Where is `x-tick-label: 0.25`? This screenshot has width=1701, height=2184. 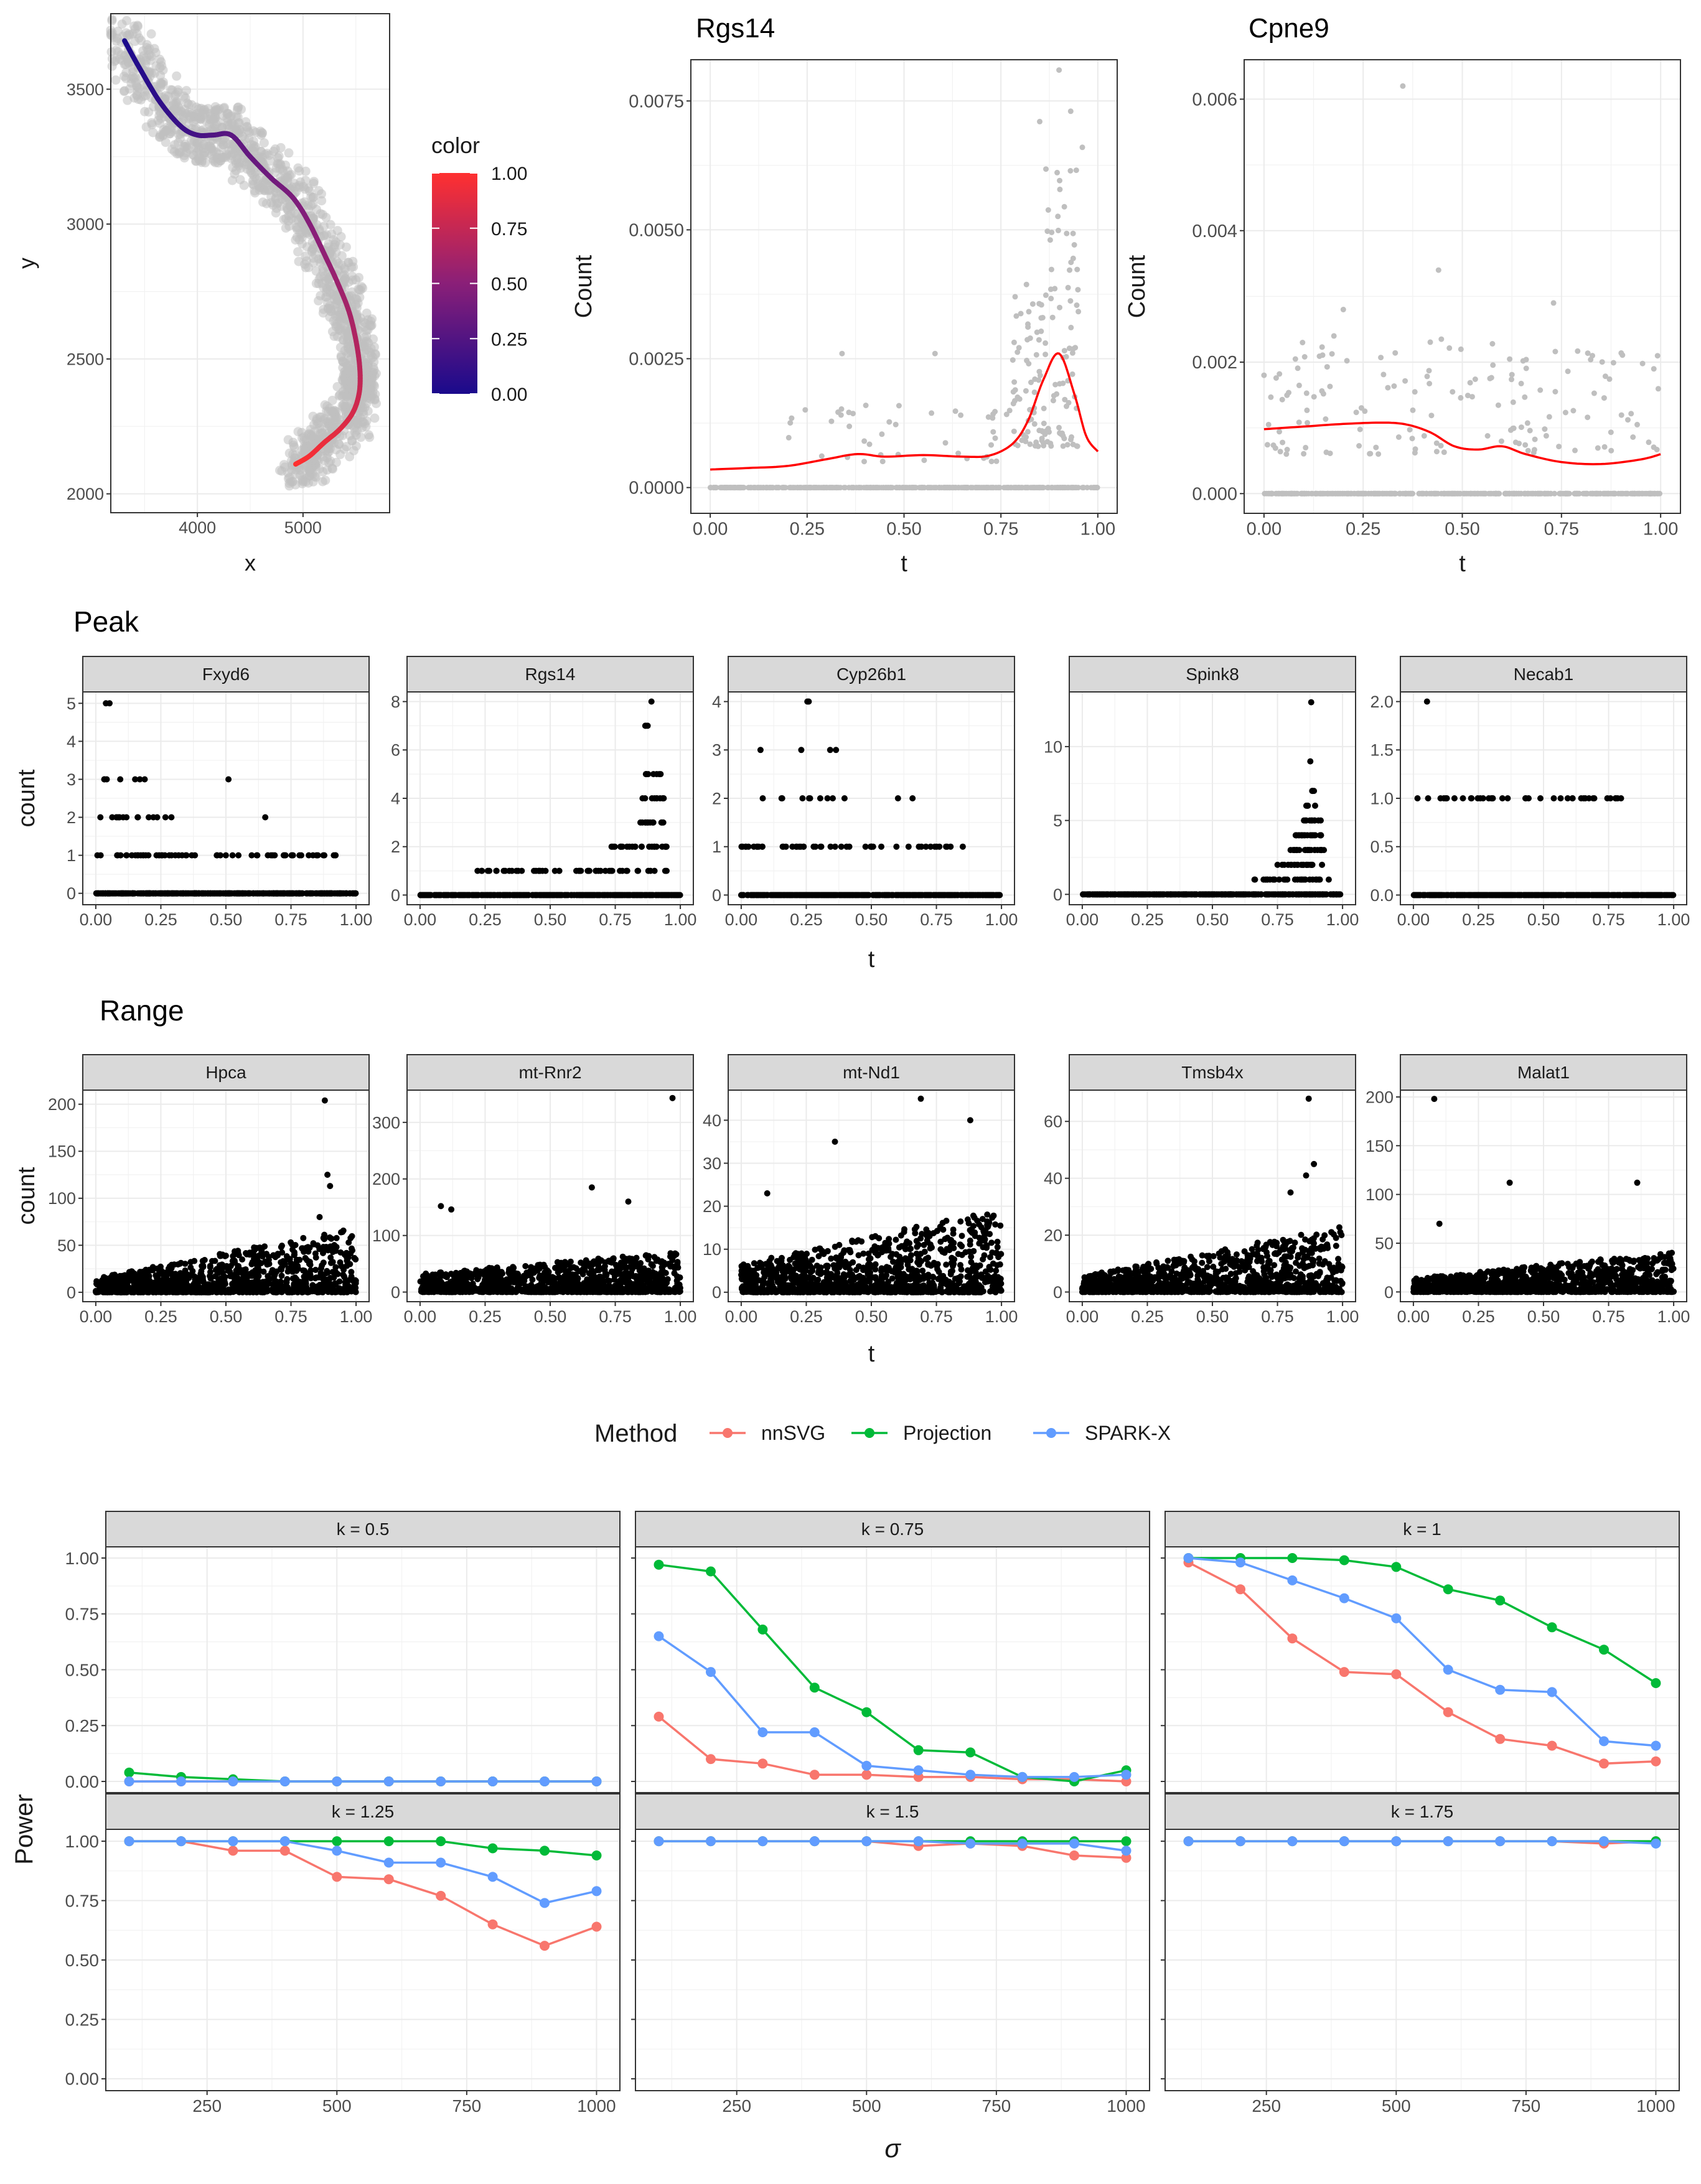 x-tick-label: 0.25 is located at coordinates (485, 919).